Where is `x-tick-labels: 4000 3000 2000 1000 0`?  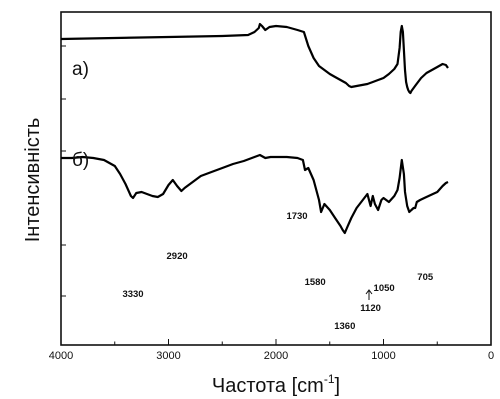
x-tick-labels: 4000 3000 2000 1000 0 is located at coordinates (271, 356).